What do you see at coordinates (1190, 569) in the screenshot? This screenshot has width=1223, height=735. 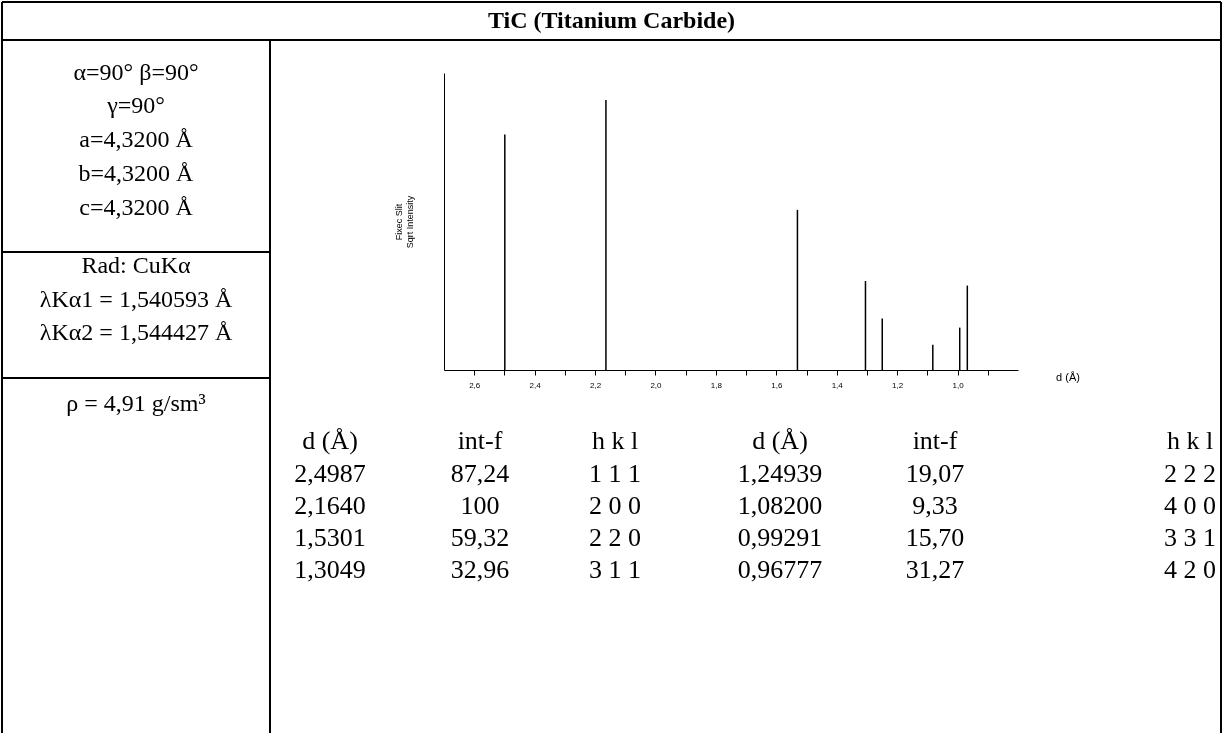 I see `text: 4 2 0` at bounding box center [1190, 569].